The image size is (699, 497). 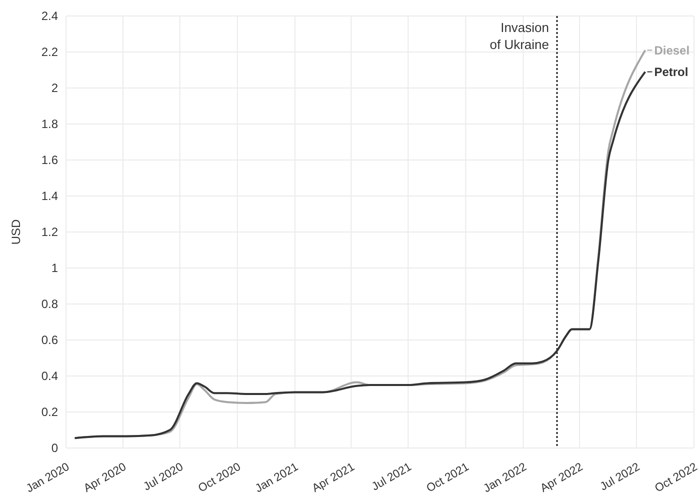 What do you see at coordinates (676, 478) in the screenshot?
I see `x-tick-label: Oct 2022` at bounding box center [676, 478].